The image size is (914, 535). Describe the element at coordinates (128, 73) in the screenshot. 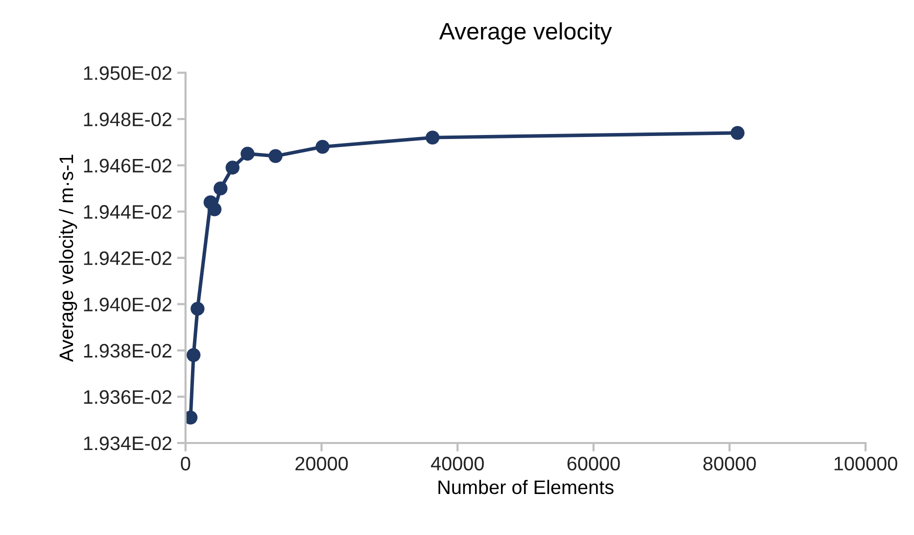

I see `y-tick-label: 1.950E-02` at that location.